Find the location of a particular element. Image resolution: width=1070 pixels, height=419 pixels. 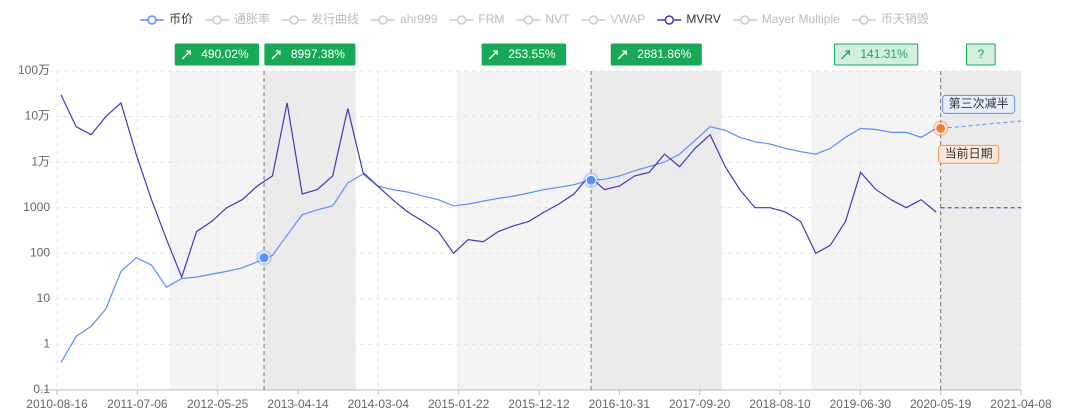

y-tick-label: 100 is located at coordinates (40, 252).